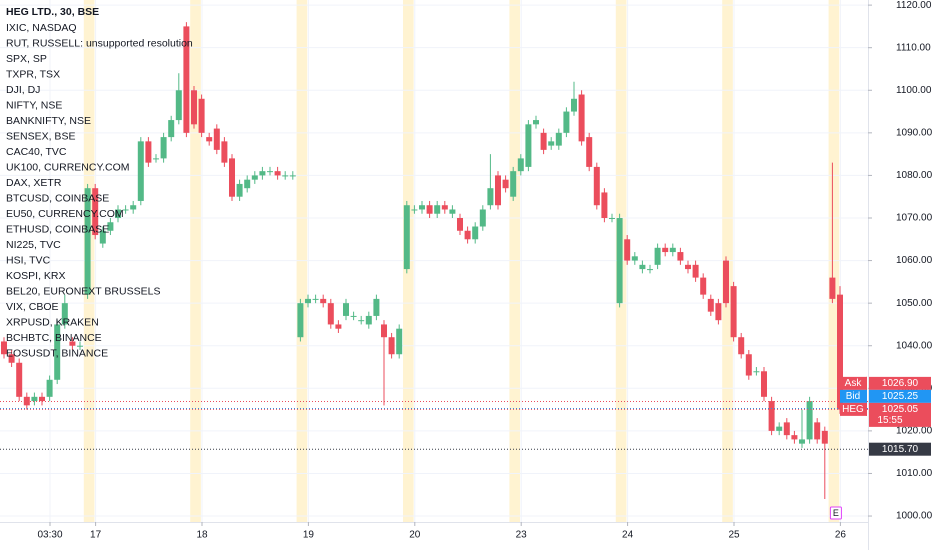  I want to click on legend-entry: DJI, DJ, so click(23, 90).